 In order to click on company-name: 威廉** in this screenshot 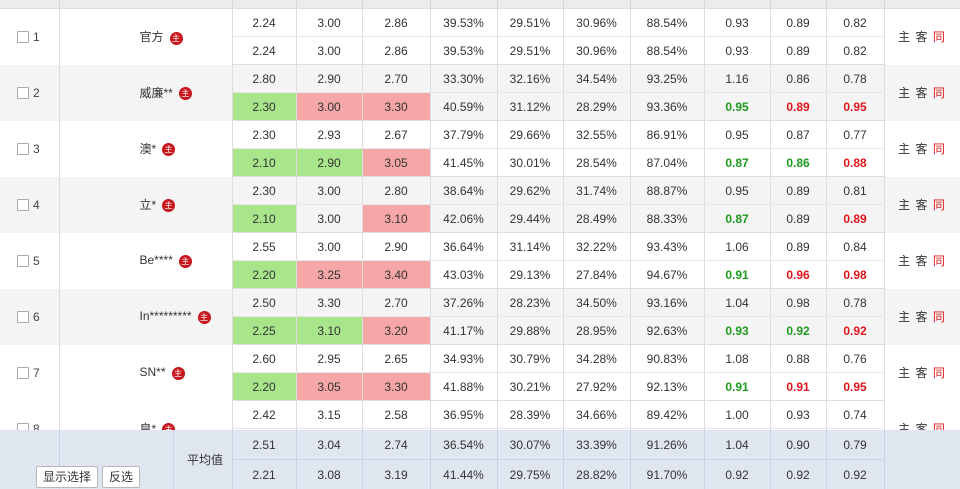, I will do `click(156, 93)`.